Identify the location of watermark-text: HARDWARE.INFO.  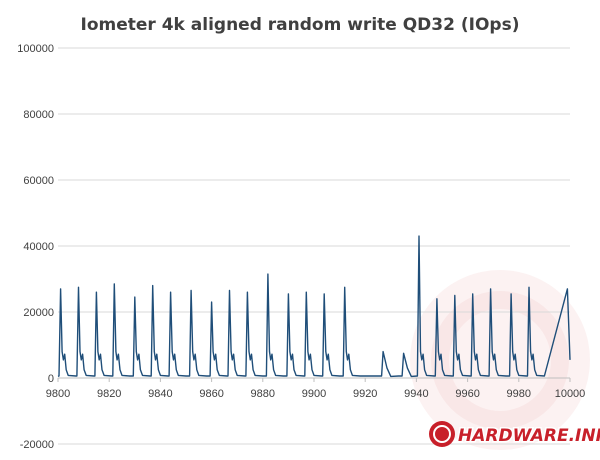
(529, 436).